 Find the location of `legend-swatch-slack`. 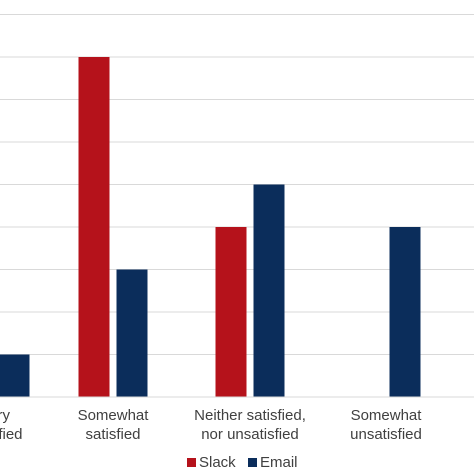

legend-swatch-slack is located at coordinates (191, 462).